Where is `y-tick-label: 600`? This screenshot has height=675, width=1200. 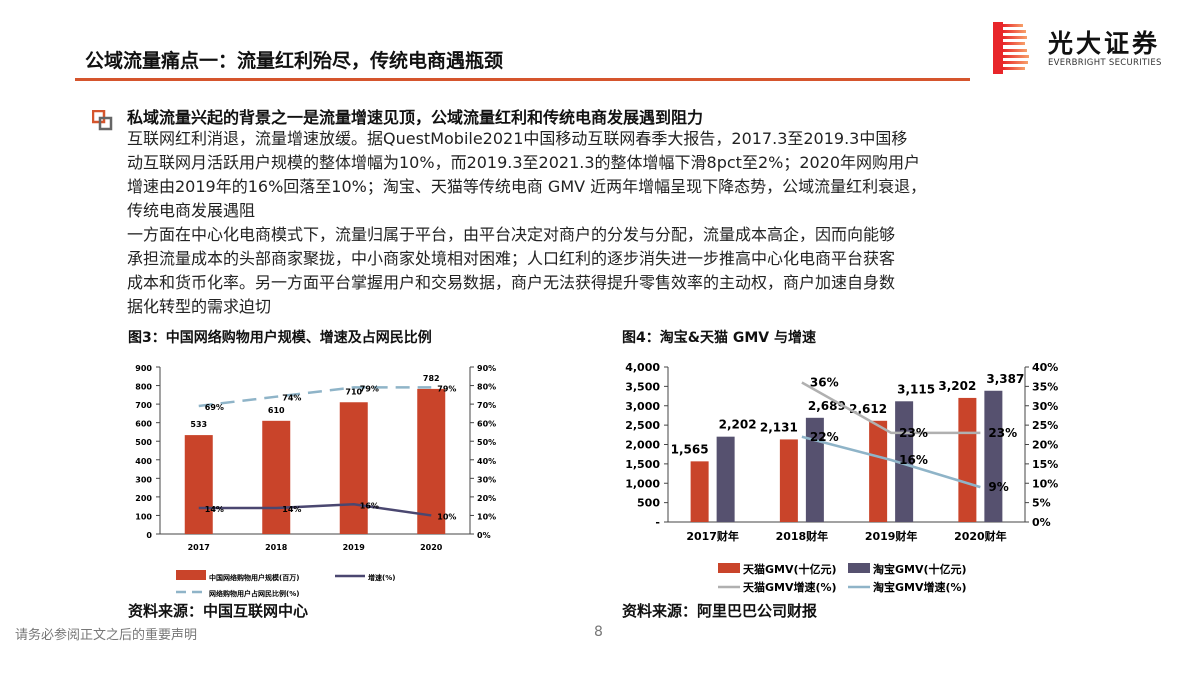
y-tick-label: 600 is located at coordinates (143, 424).